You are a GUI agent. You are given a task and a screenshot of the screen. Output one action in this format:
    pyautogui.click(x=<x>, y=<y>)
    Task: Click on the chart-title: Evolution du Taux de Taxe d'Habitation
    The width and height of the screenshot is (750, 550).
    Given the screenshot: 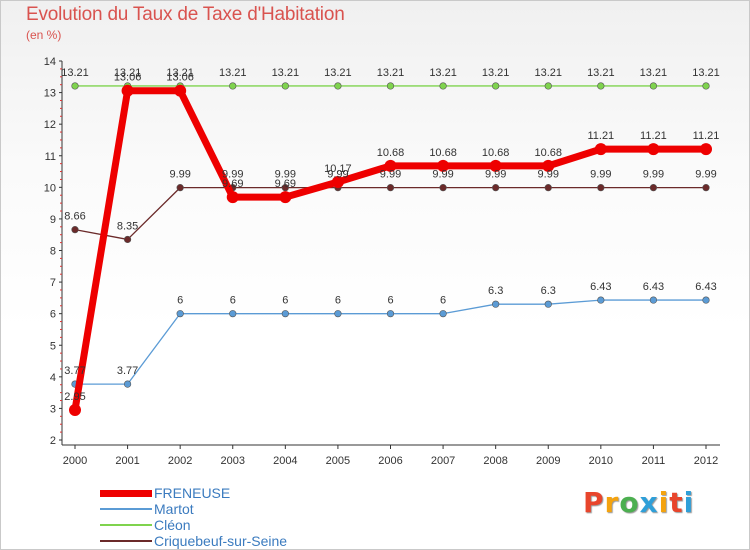 What is the action you would take?
    pyautogui.click(x=185, y=14)
    